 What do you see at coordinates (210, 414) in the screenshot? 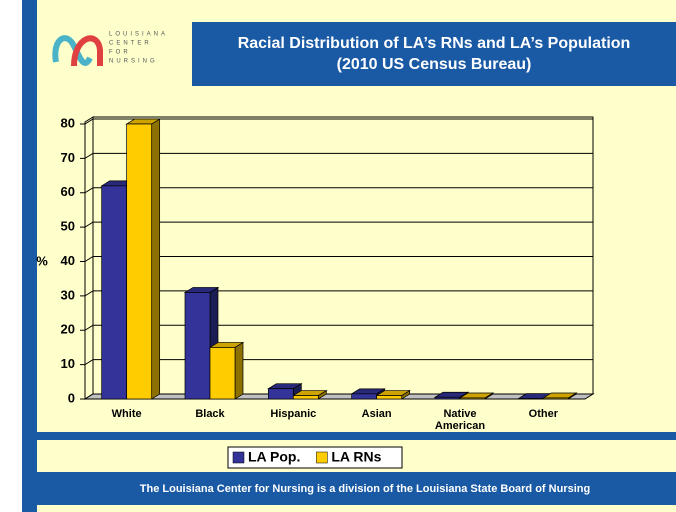
I see `x-tick-label: Black` at bounding box center [210, 414].